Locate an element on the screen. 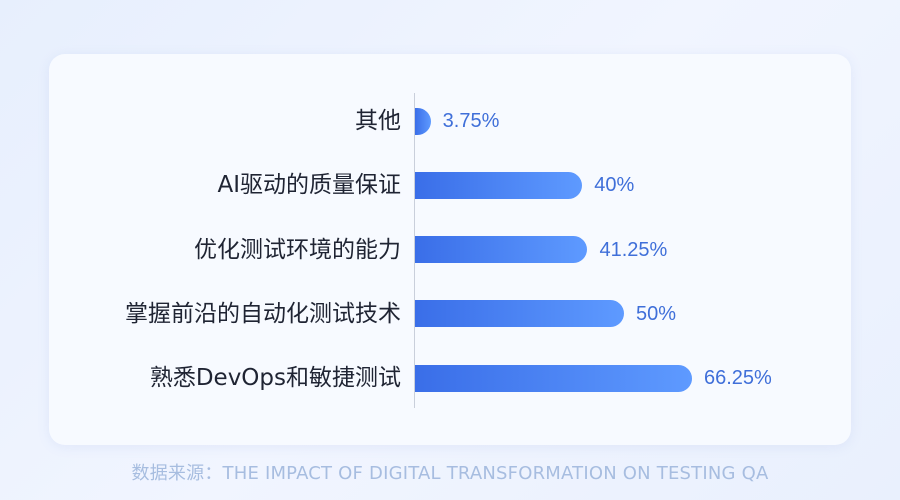  value-label: 3.75% is located at coordinates (471, 121).